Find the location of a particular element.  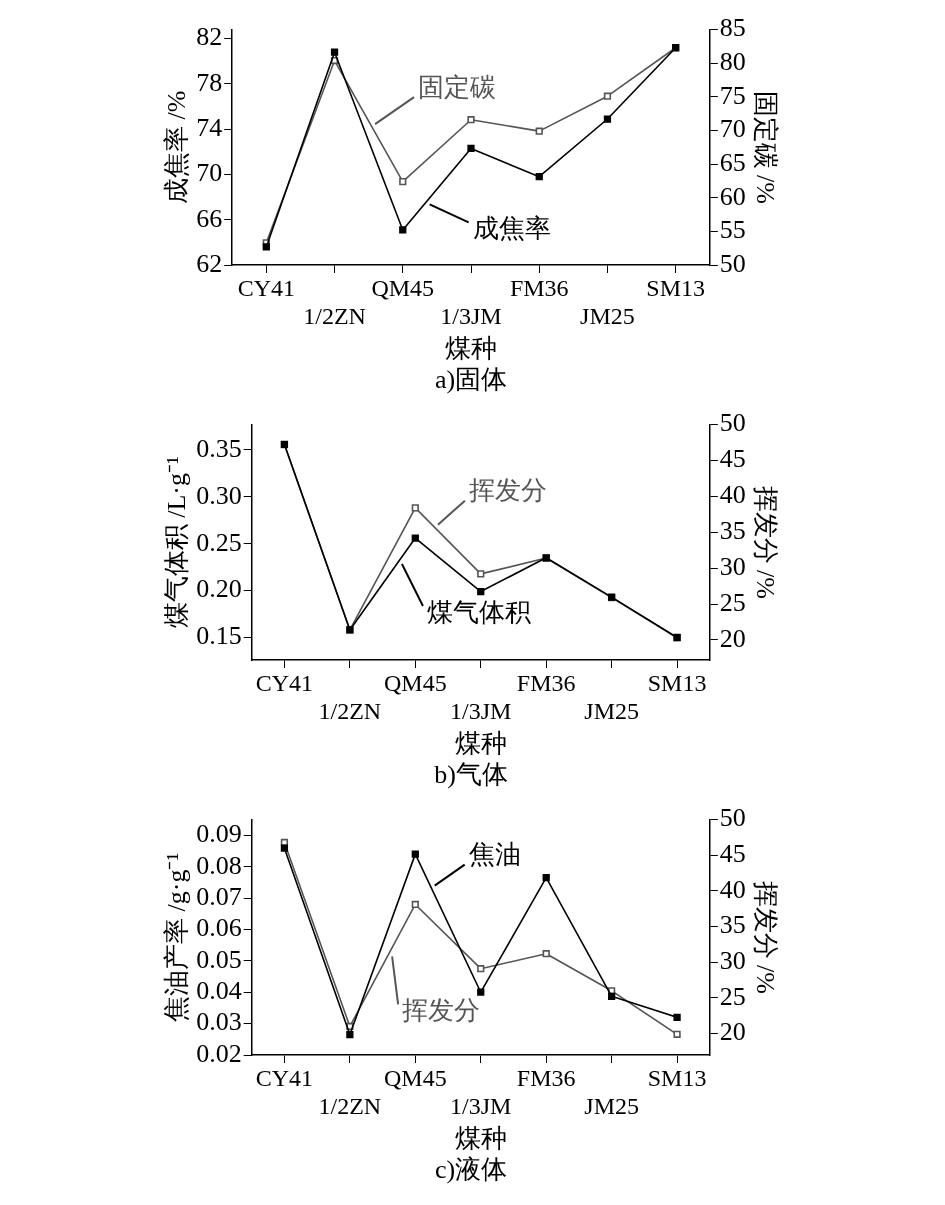

y-axis-title: 煤气体积 /L·g⁻¹ is located at coordinates (176, 542).